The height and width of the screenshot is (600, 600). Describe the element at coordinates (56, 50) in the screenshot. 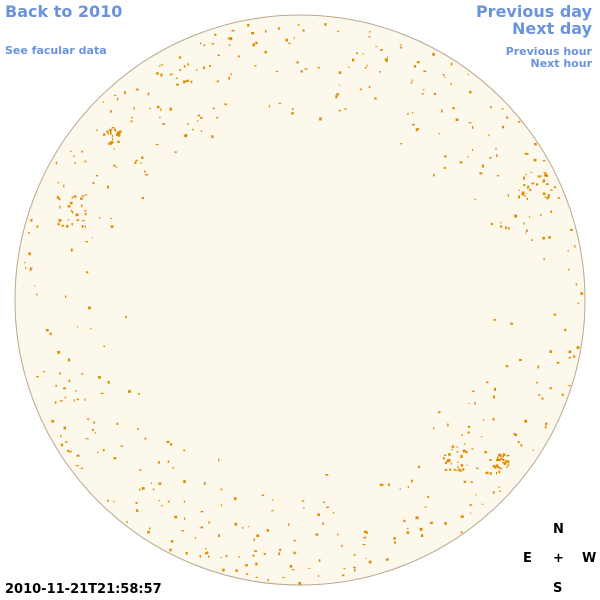

I see `facular-data-link: See facular data` at that location.